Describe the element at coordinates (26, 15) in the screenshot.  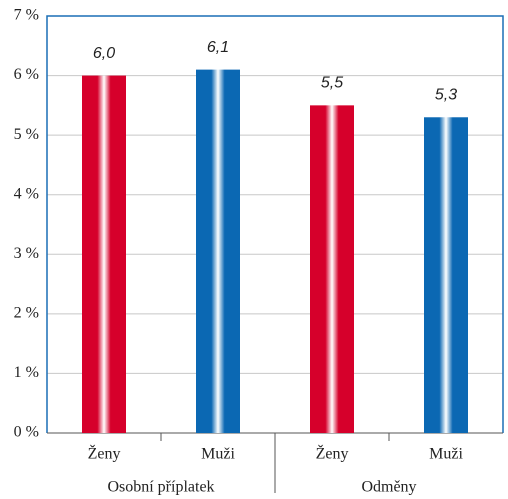
I see `y-tick-label: 7 %` at that location.